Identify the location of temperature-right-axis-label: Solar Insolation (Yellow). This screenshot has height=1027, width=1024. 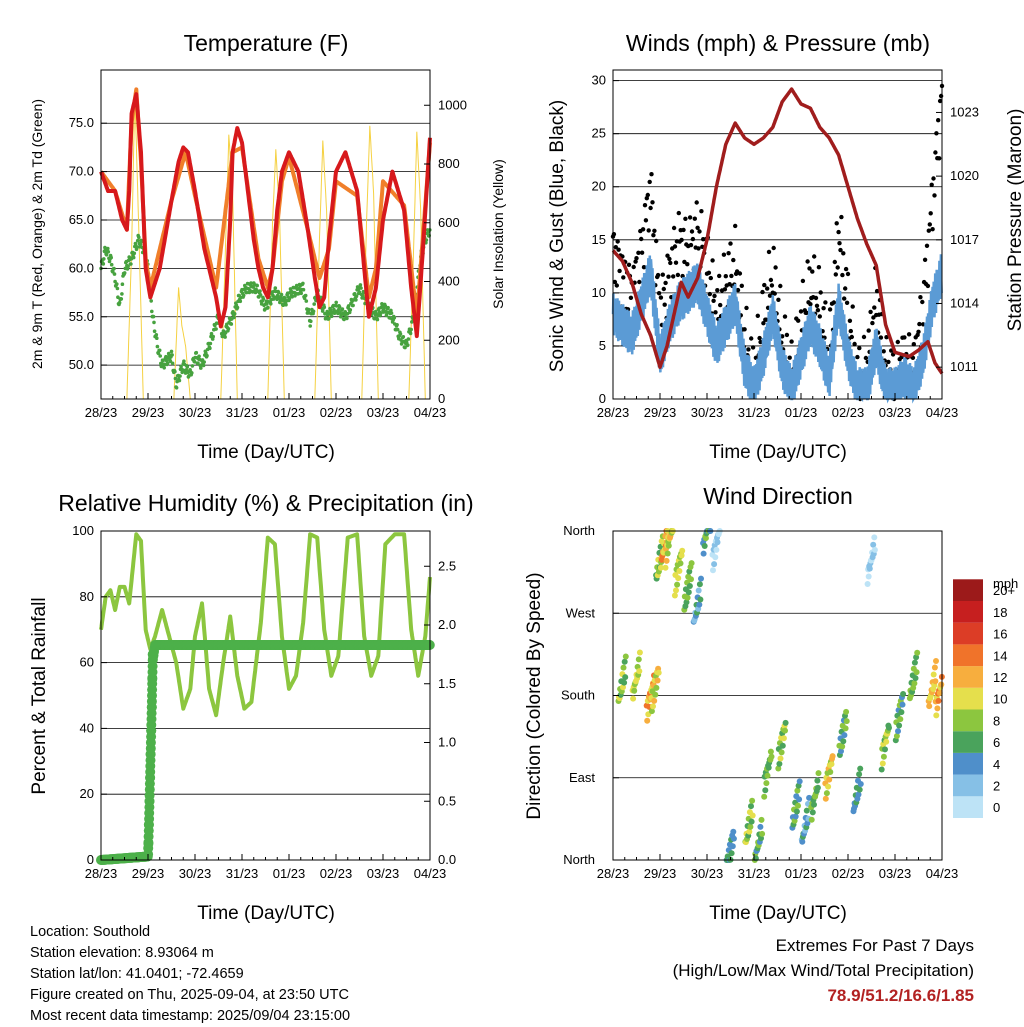
(498, 234).